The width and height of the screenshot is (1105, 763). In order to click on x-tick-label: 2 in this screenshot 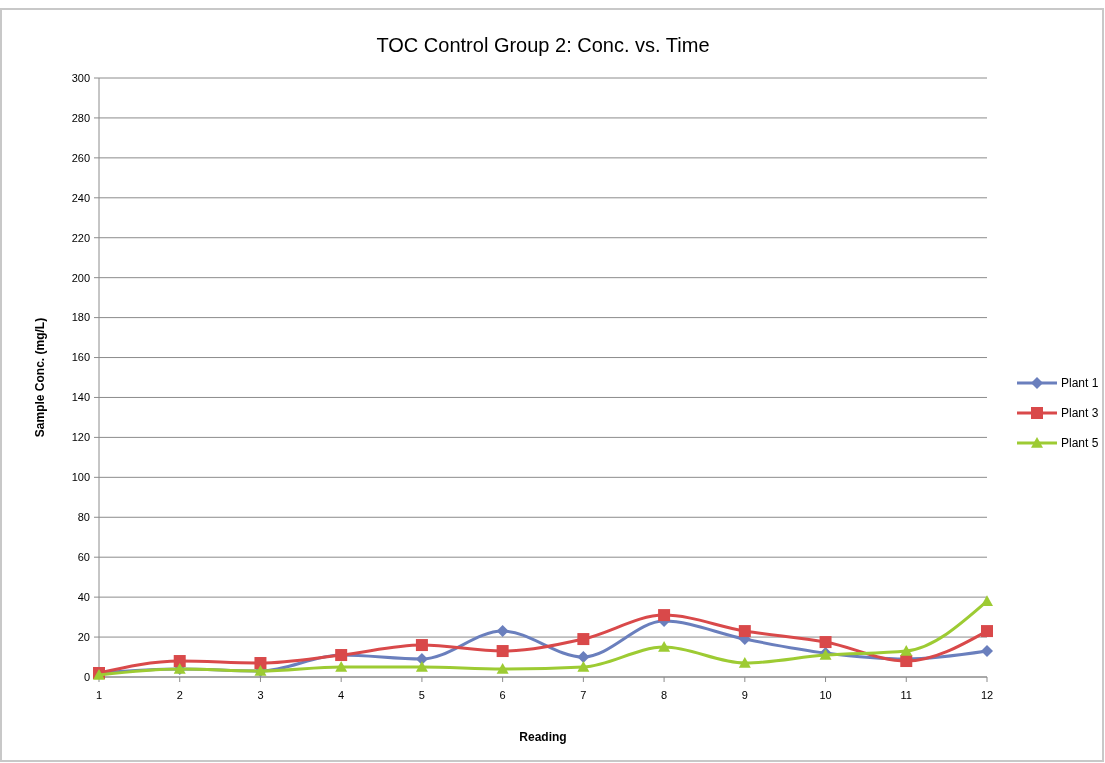, I will do `click(179, 695)`.